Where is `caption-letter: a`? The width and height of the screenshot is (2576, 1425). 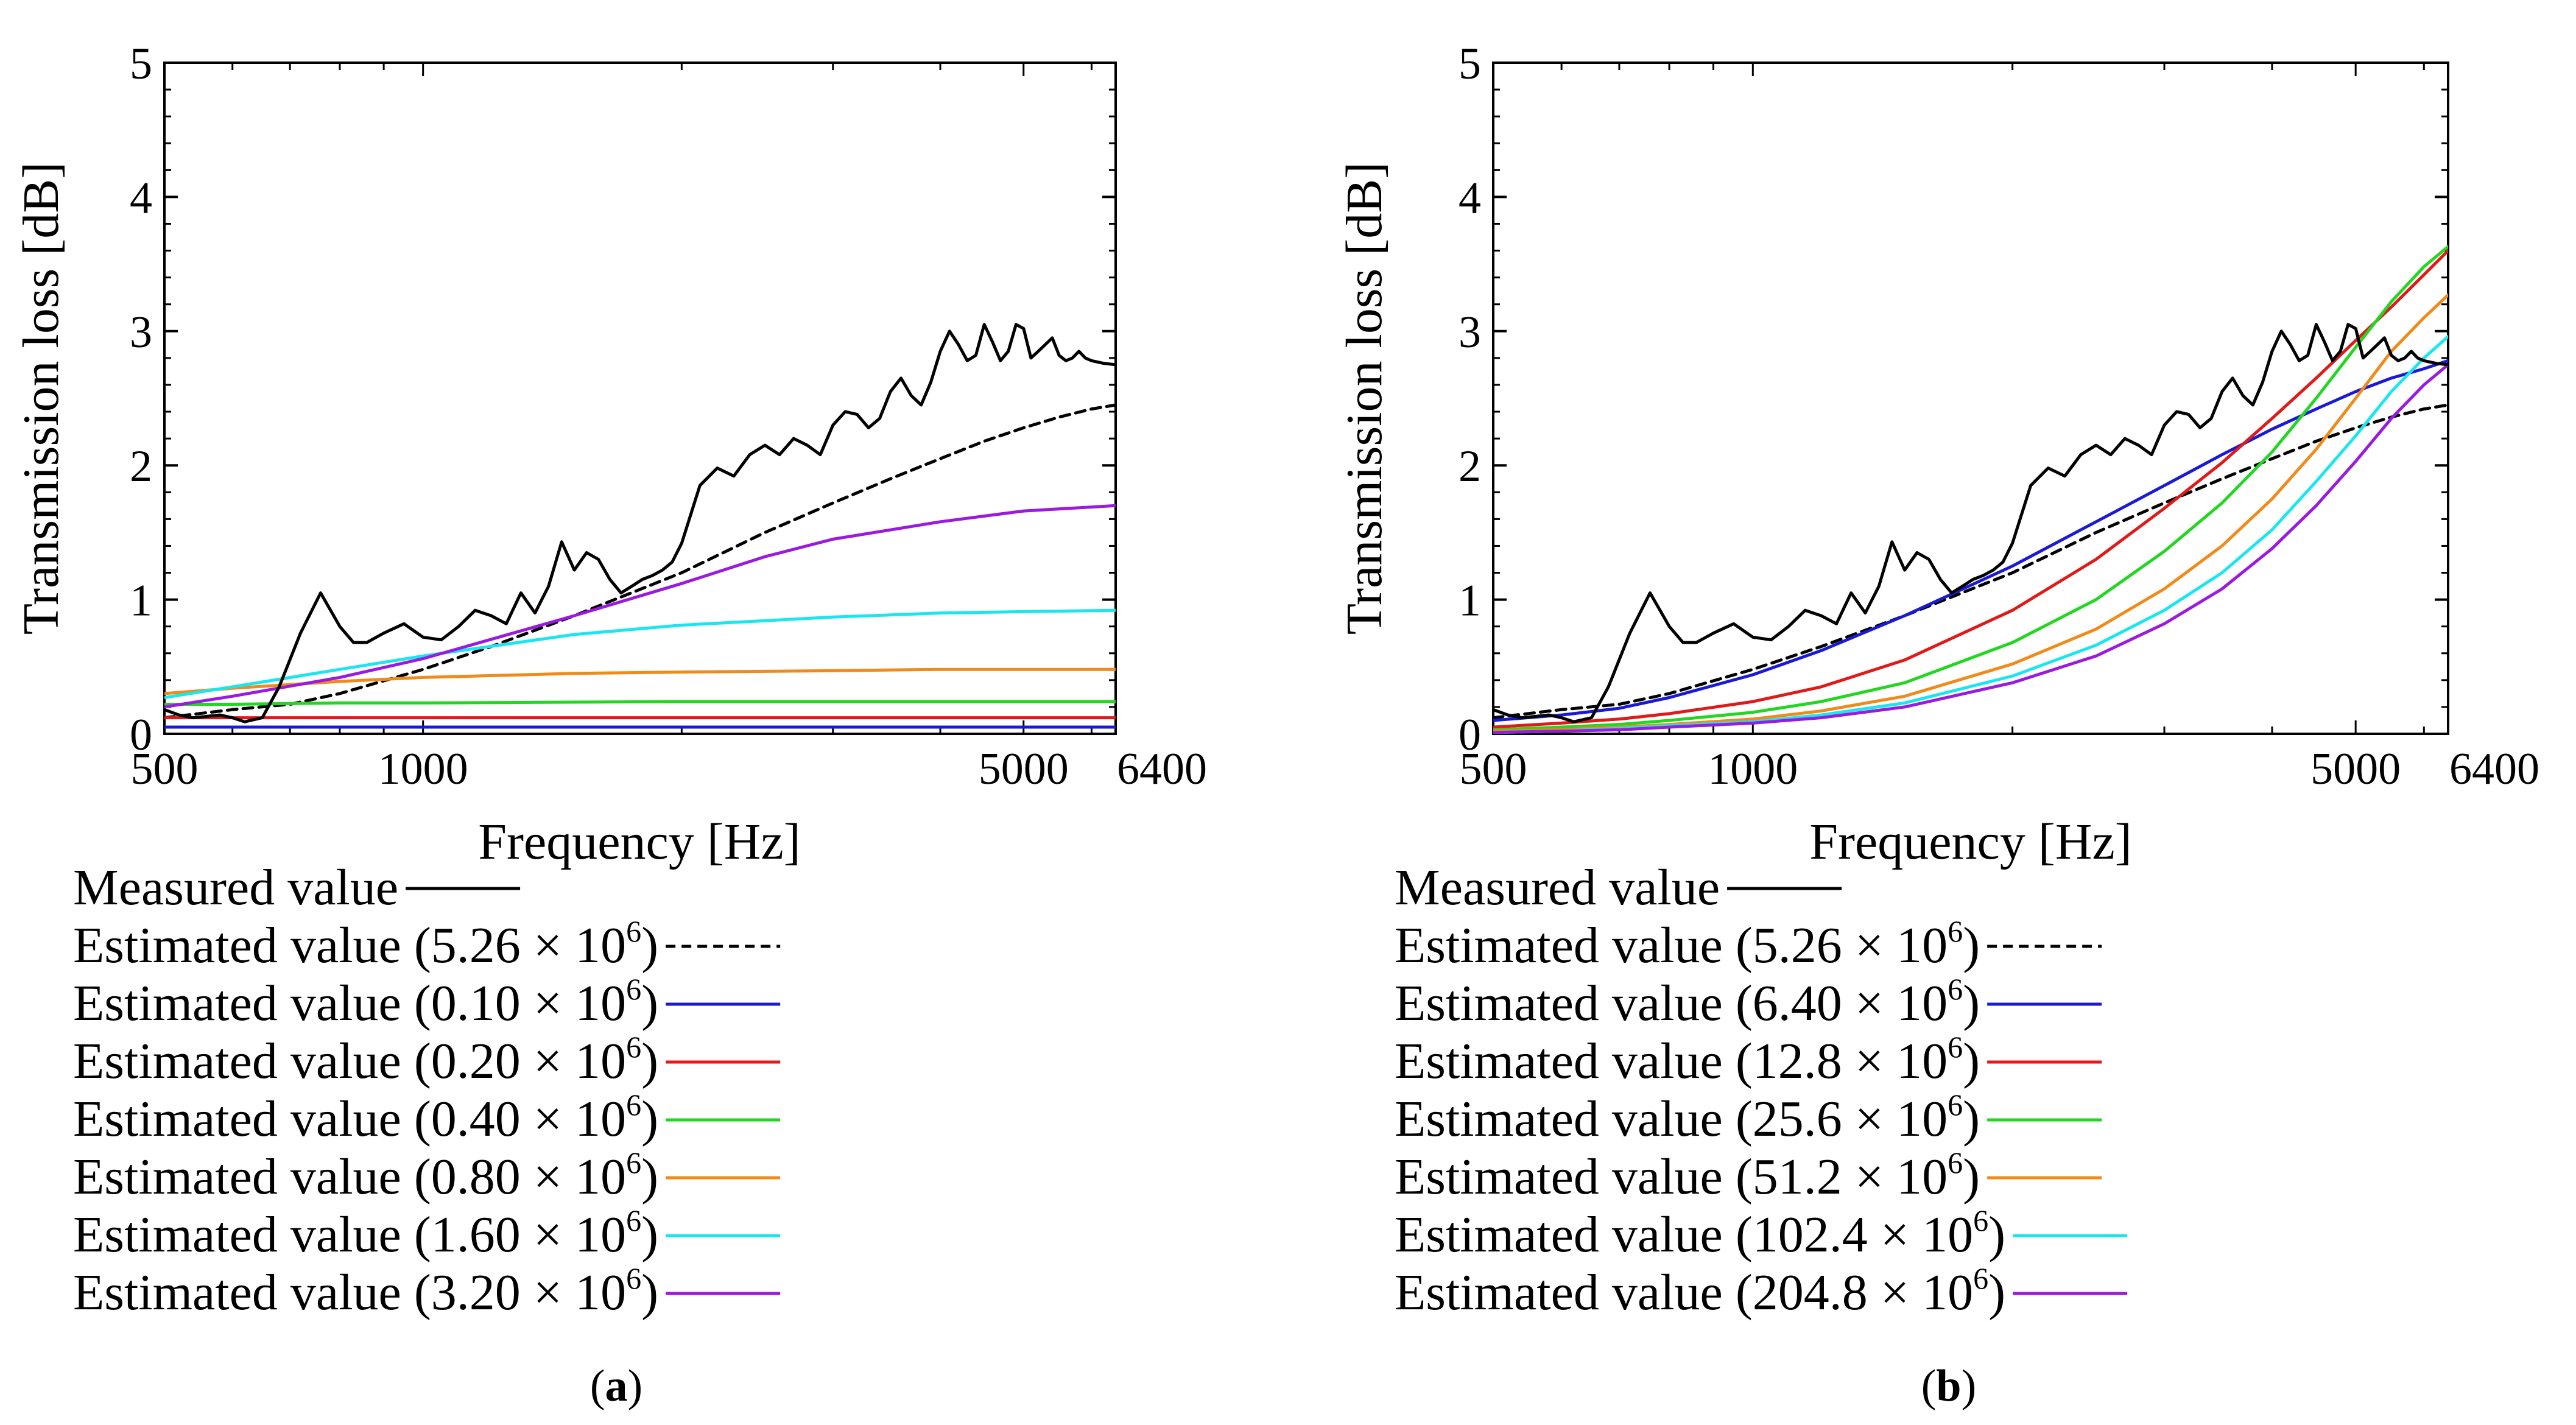 caption-letter: a is located at coordinates (616, 1386).